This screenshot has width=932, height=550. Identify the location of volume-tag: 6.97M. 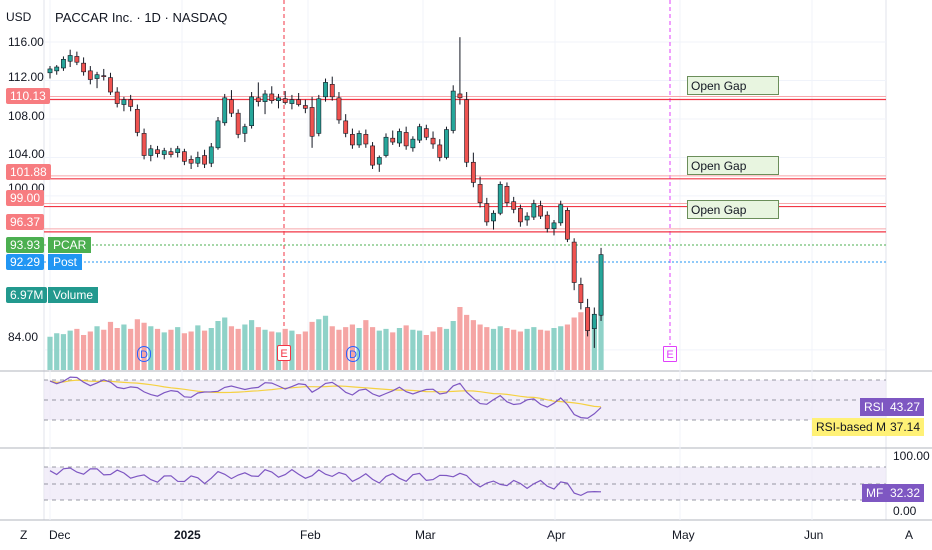
(27, 295).